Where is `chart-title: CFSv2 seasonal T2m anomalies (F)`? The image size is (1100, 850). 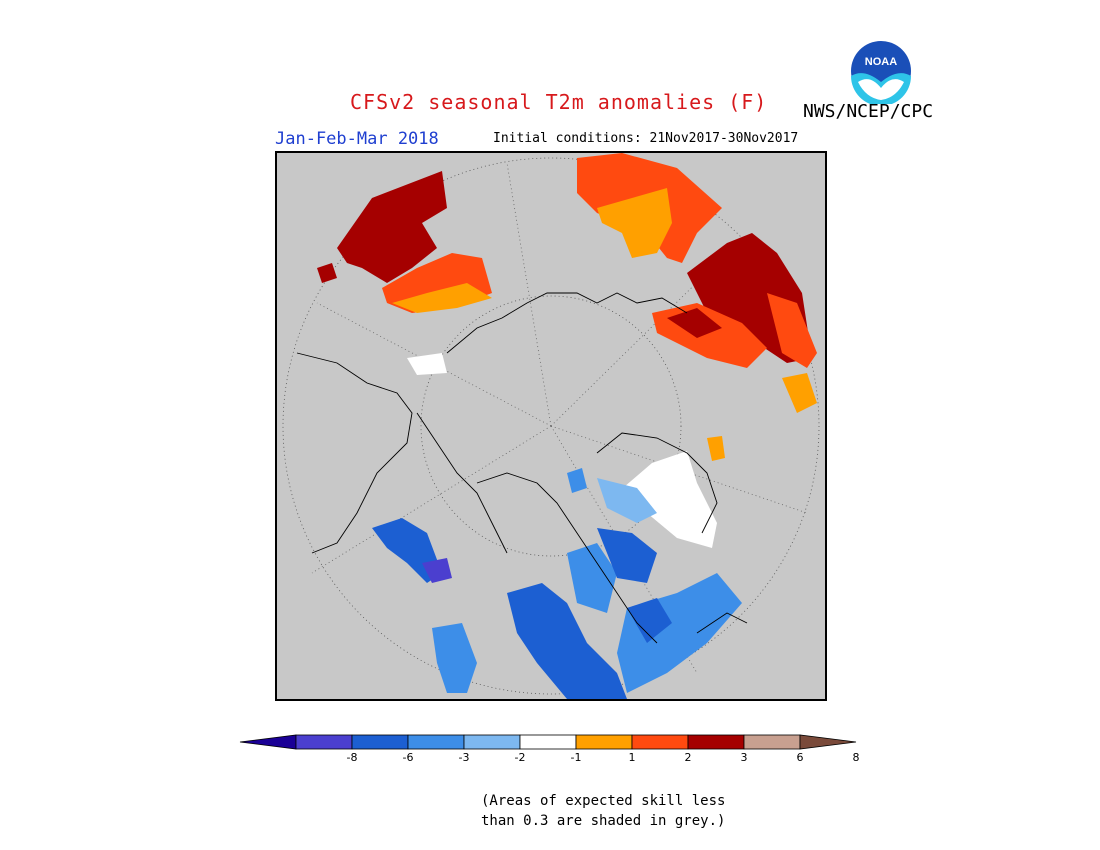
chart-title: CFSv2 seasonal T2m anomalies (F) is located at coordinates (559, 102).